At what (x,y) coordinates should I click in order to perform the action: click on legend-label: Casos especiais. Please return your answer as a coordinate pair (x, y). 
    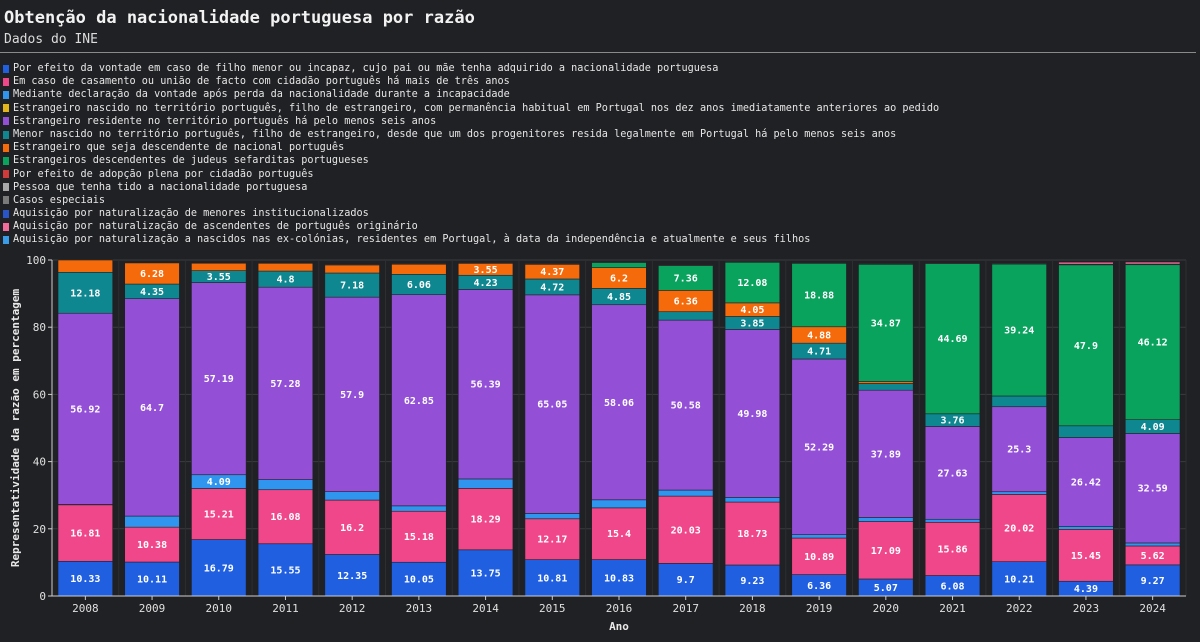
    Looking at the image, I should click on (59, 200).